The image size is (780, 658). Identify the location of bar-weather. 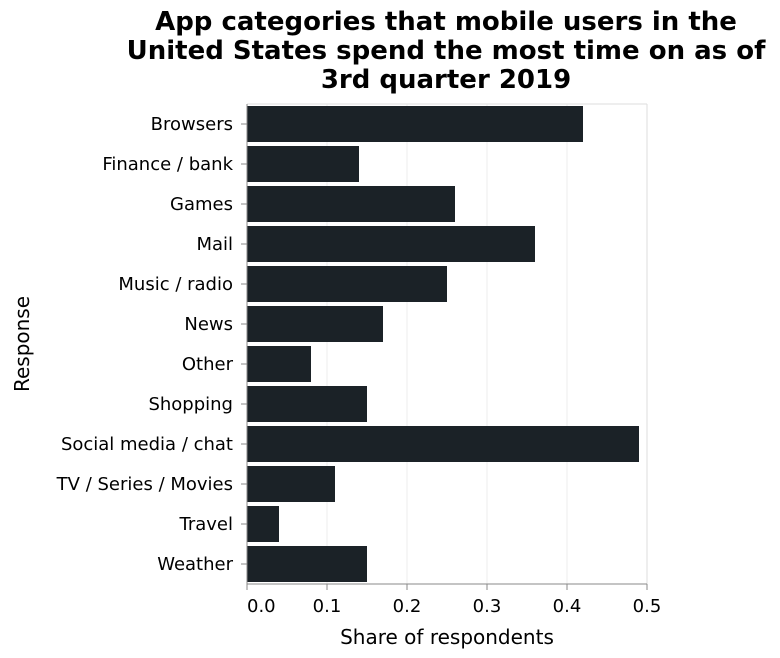
(307, 564).